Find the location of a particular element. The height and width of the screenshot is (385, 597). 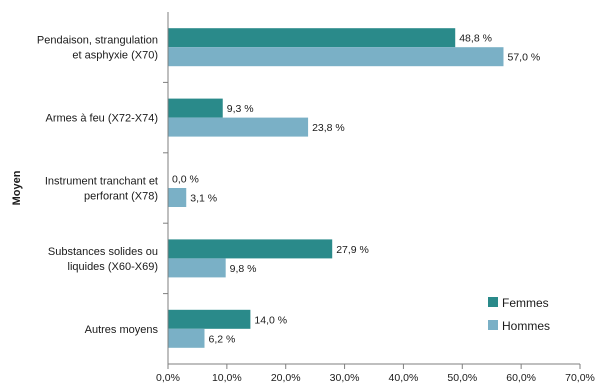

data-label: 0,0 % is located at coordinates (185, 180).